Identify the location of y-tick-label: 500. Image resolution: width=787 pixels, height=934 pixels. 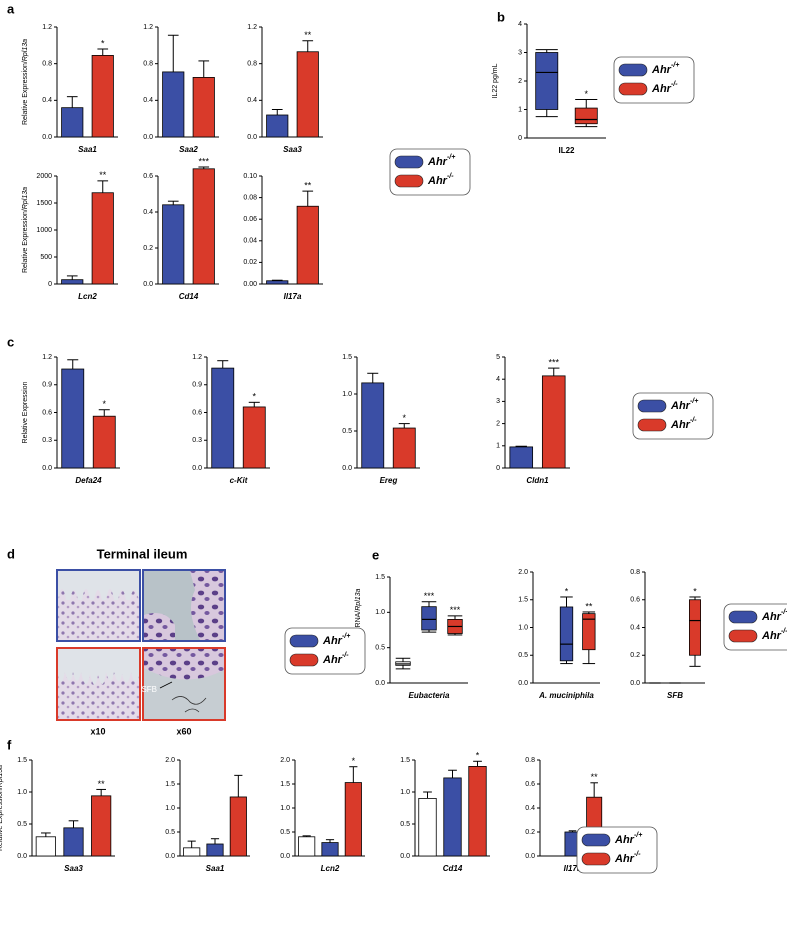
(46, 257).